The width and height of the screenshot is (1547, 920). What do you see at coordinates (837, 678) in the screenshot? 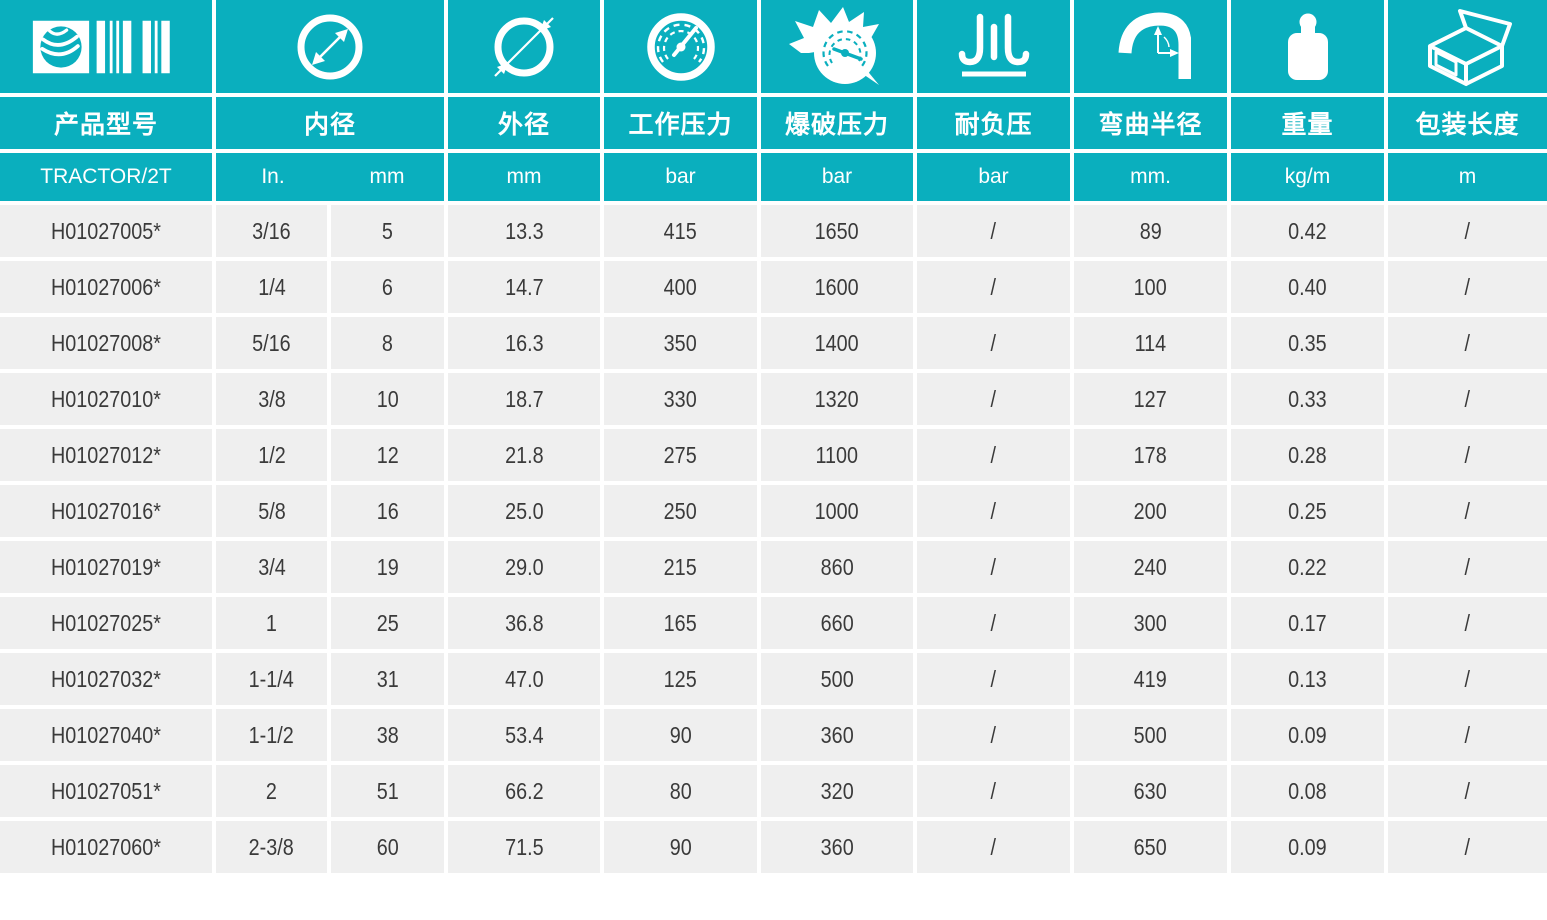
I see `cell-value: 500` at bounding box center [837, 678].